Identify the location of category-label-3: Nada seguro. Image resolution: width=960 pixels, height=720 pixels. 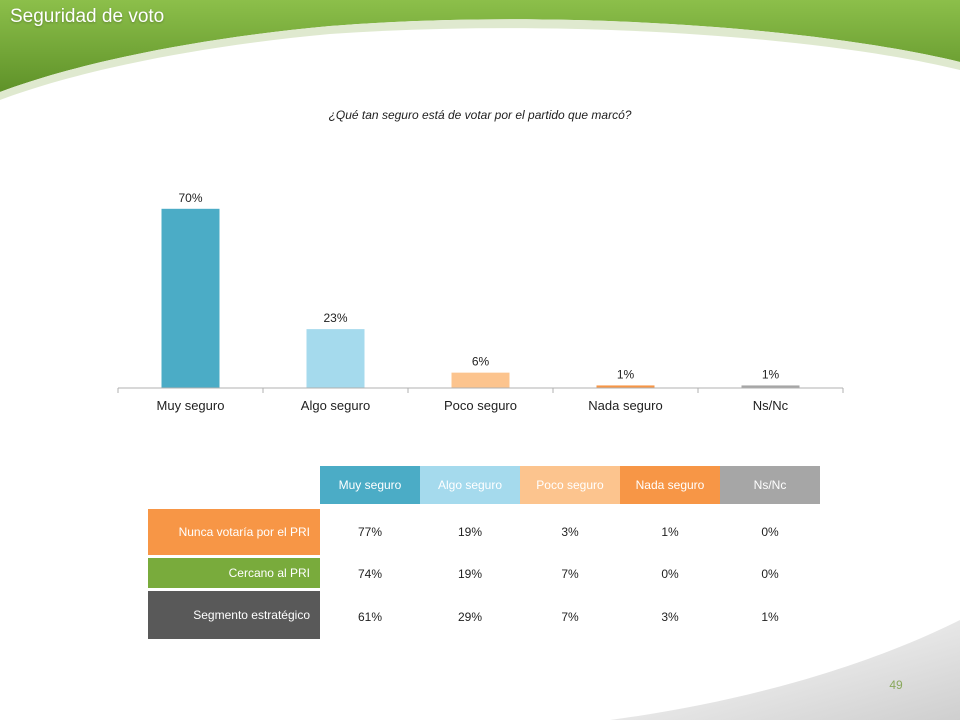
(625, 405).